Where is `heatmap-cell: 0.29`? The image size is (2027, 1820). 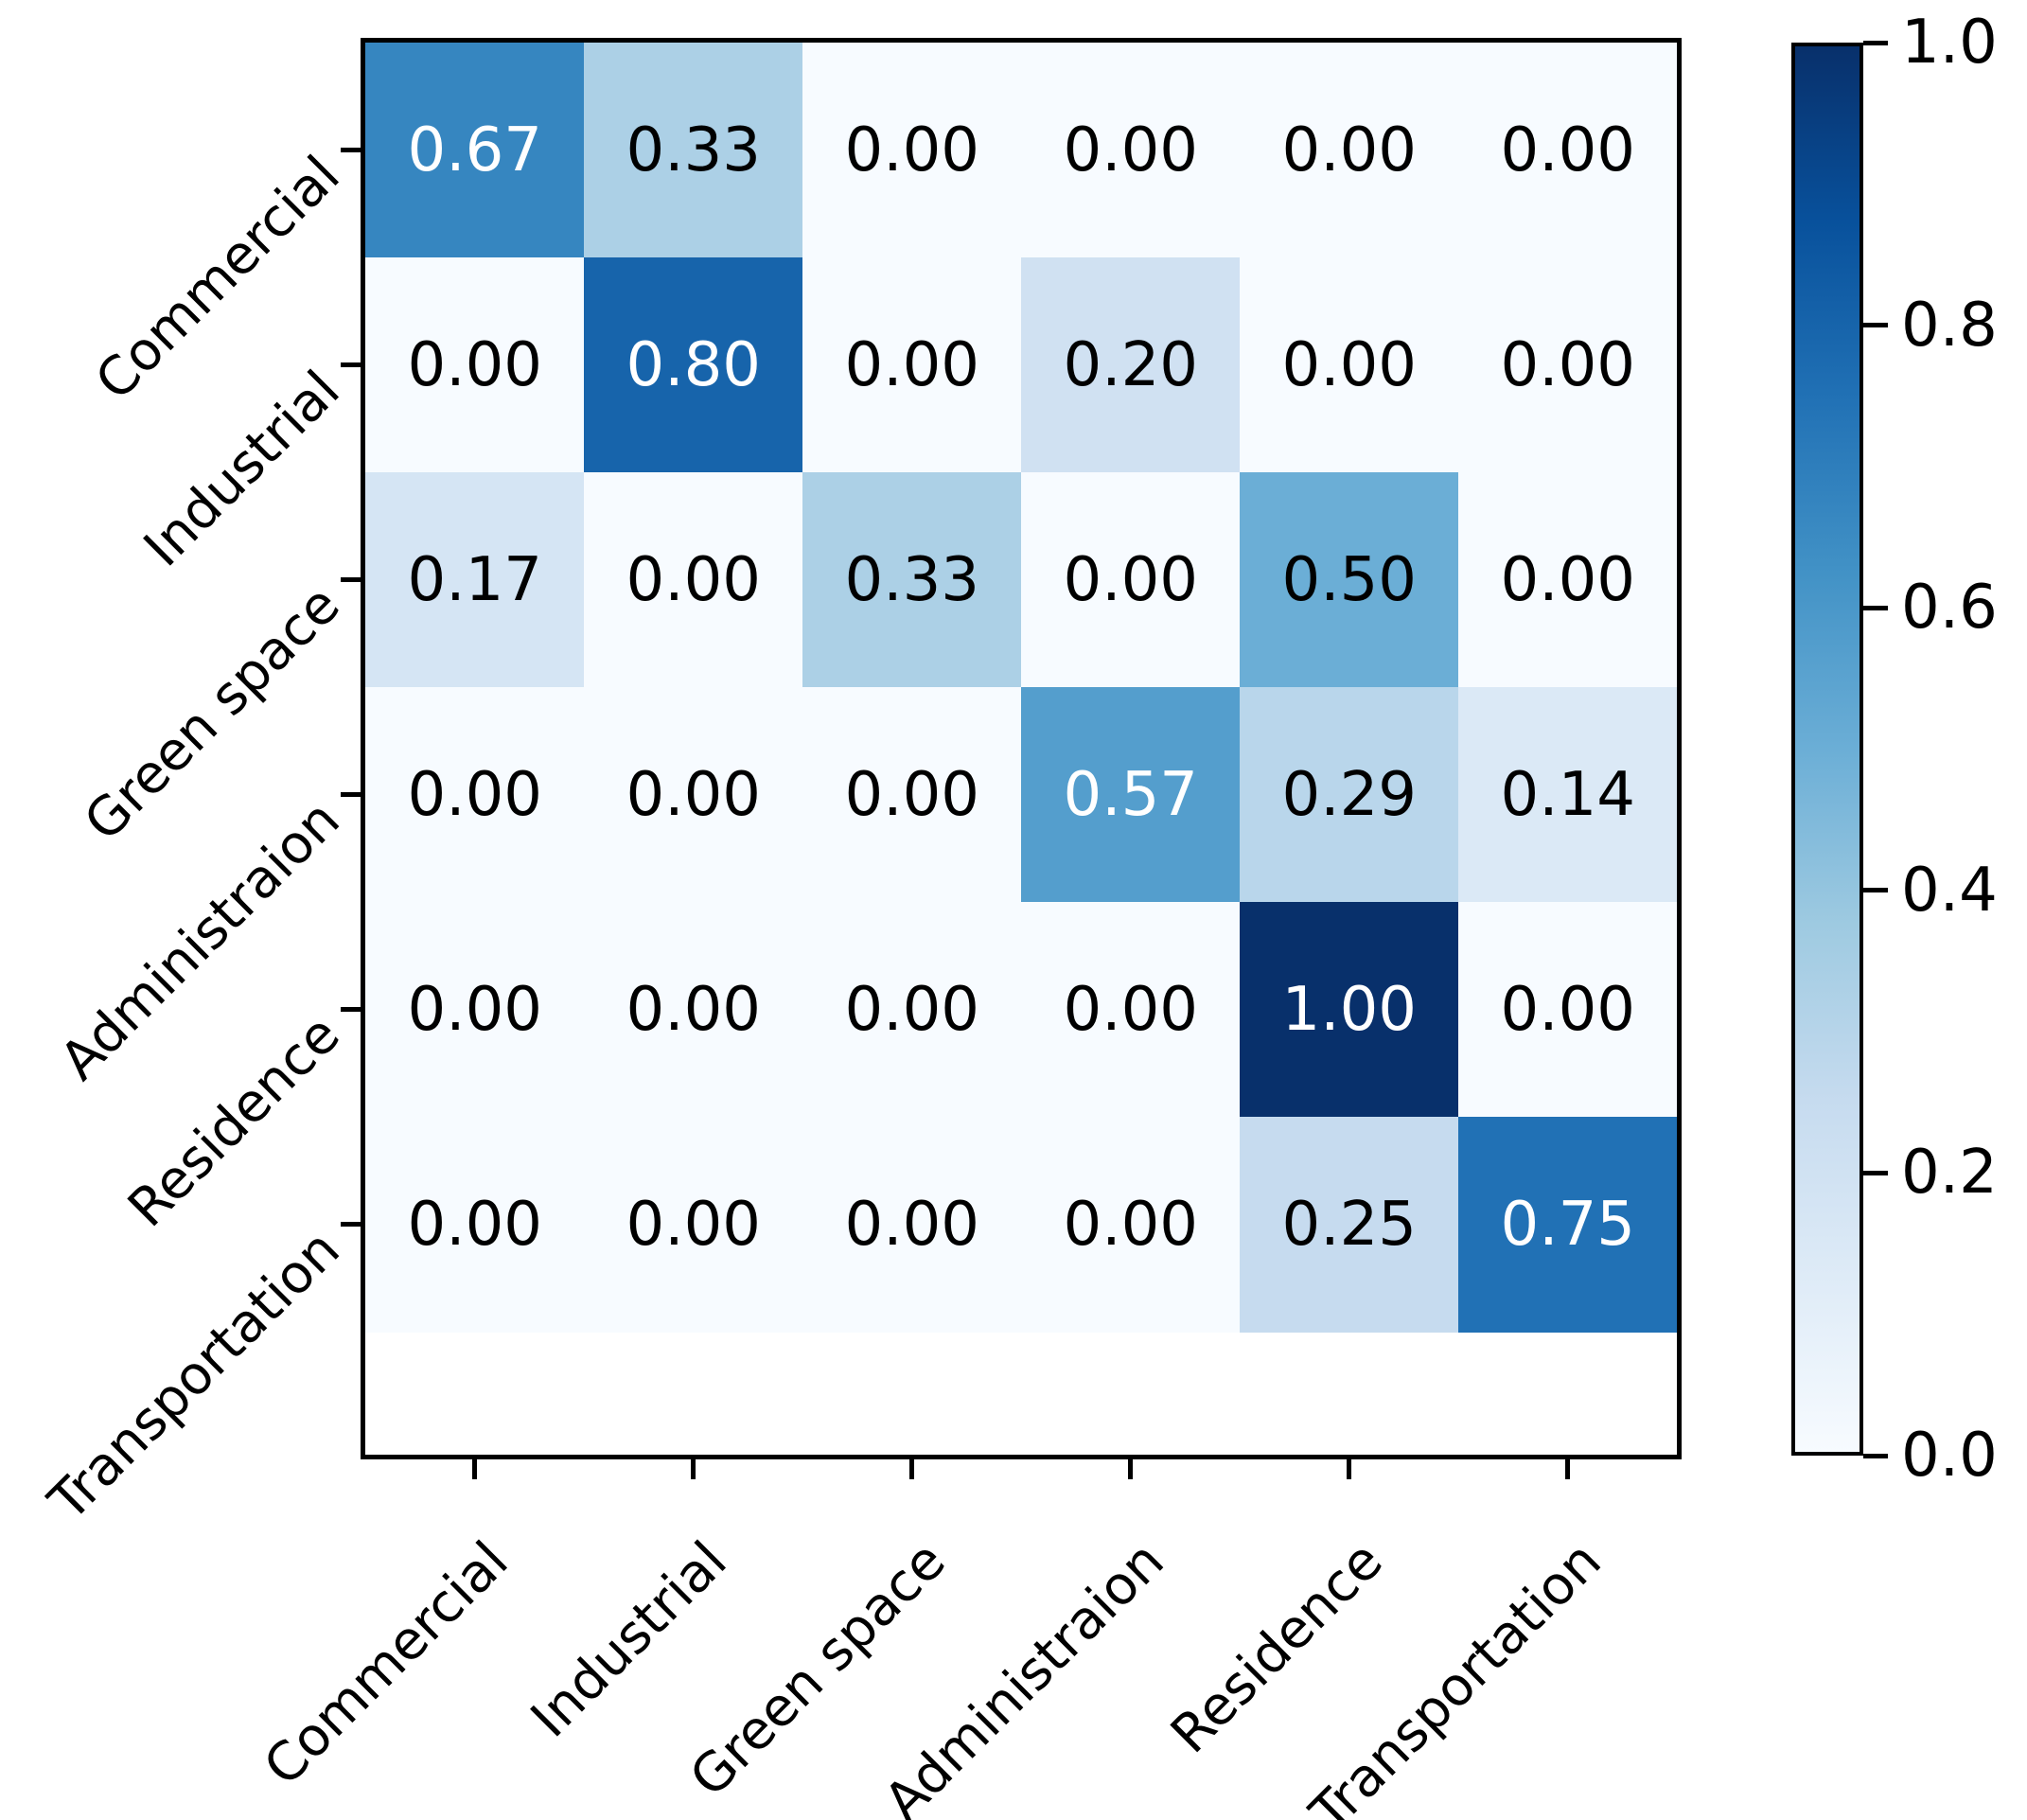
heatmap-cell: 0.29 is located at coordinates (1349, 795).